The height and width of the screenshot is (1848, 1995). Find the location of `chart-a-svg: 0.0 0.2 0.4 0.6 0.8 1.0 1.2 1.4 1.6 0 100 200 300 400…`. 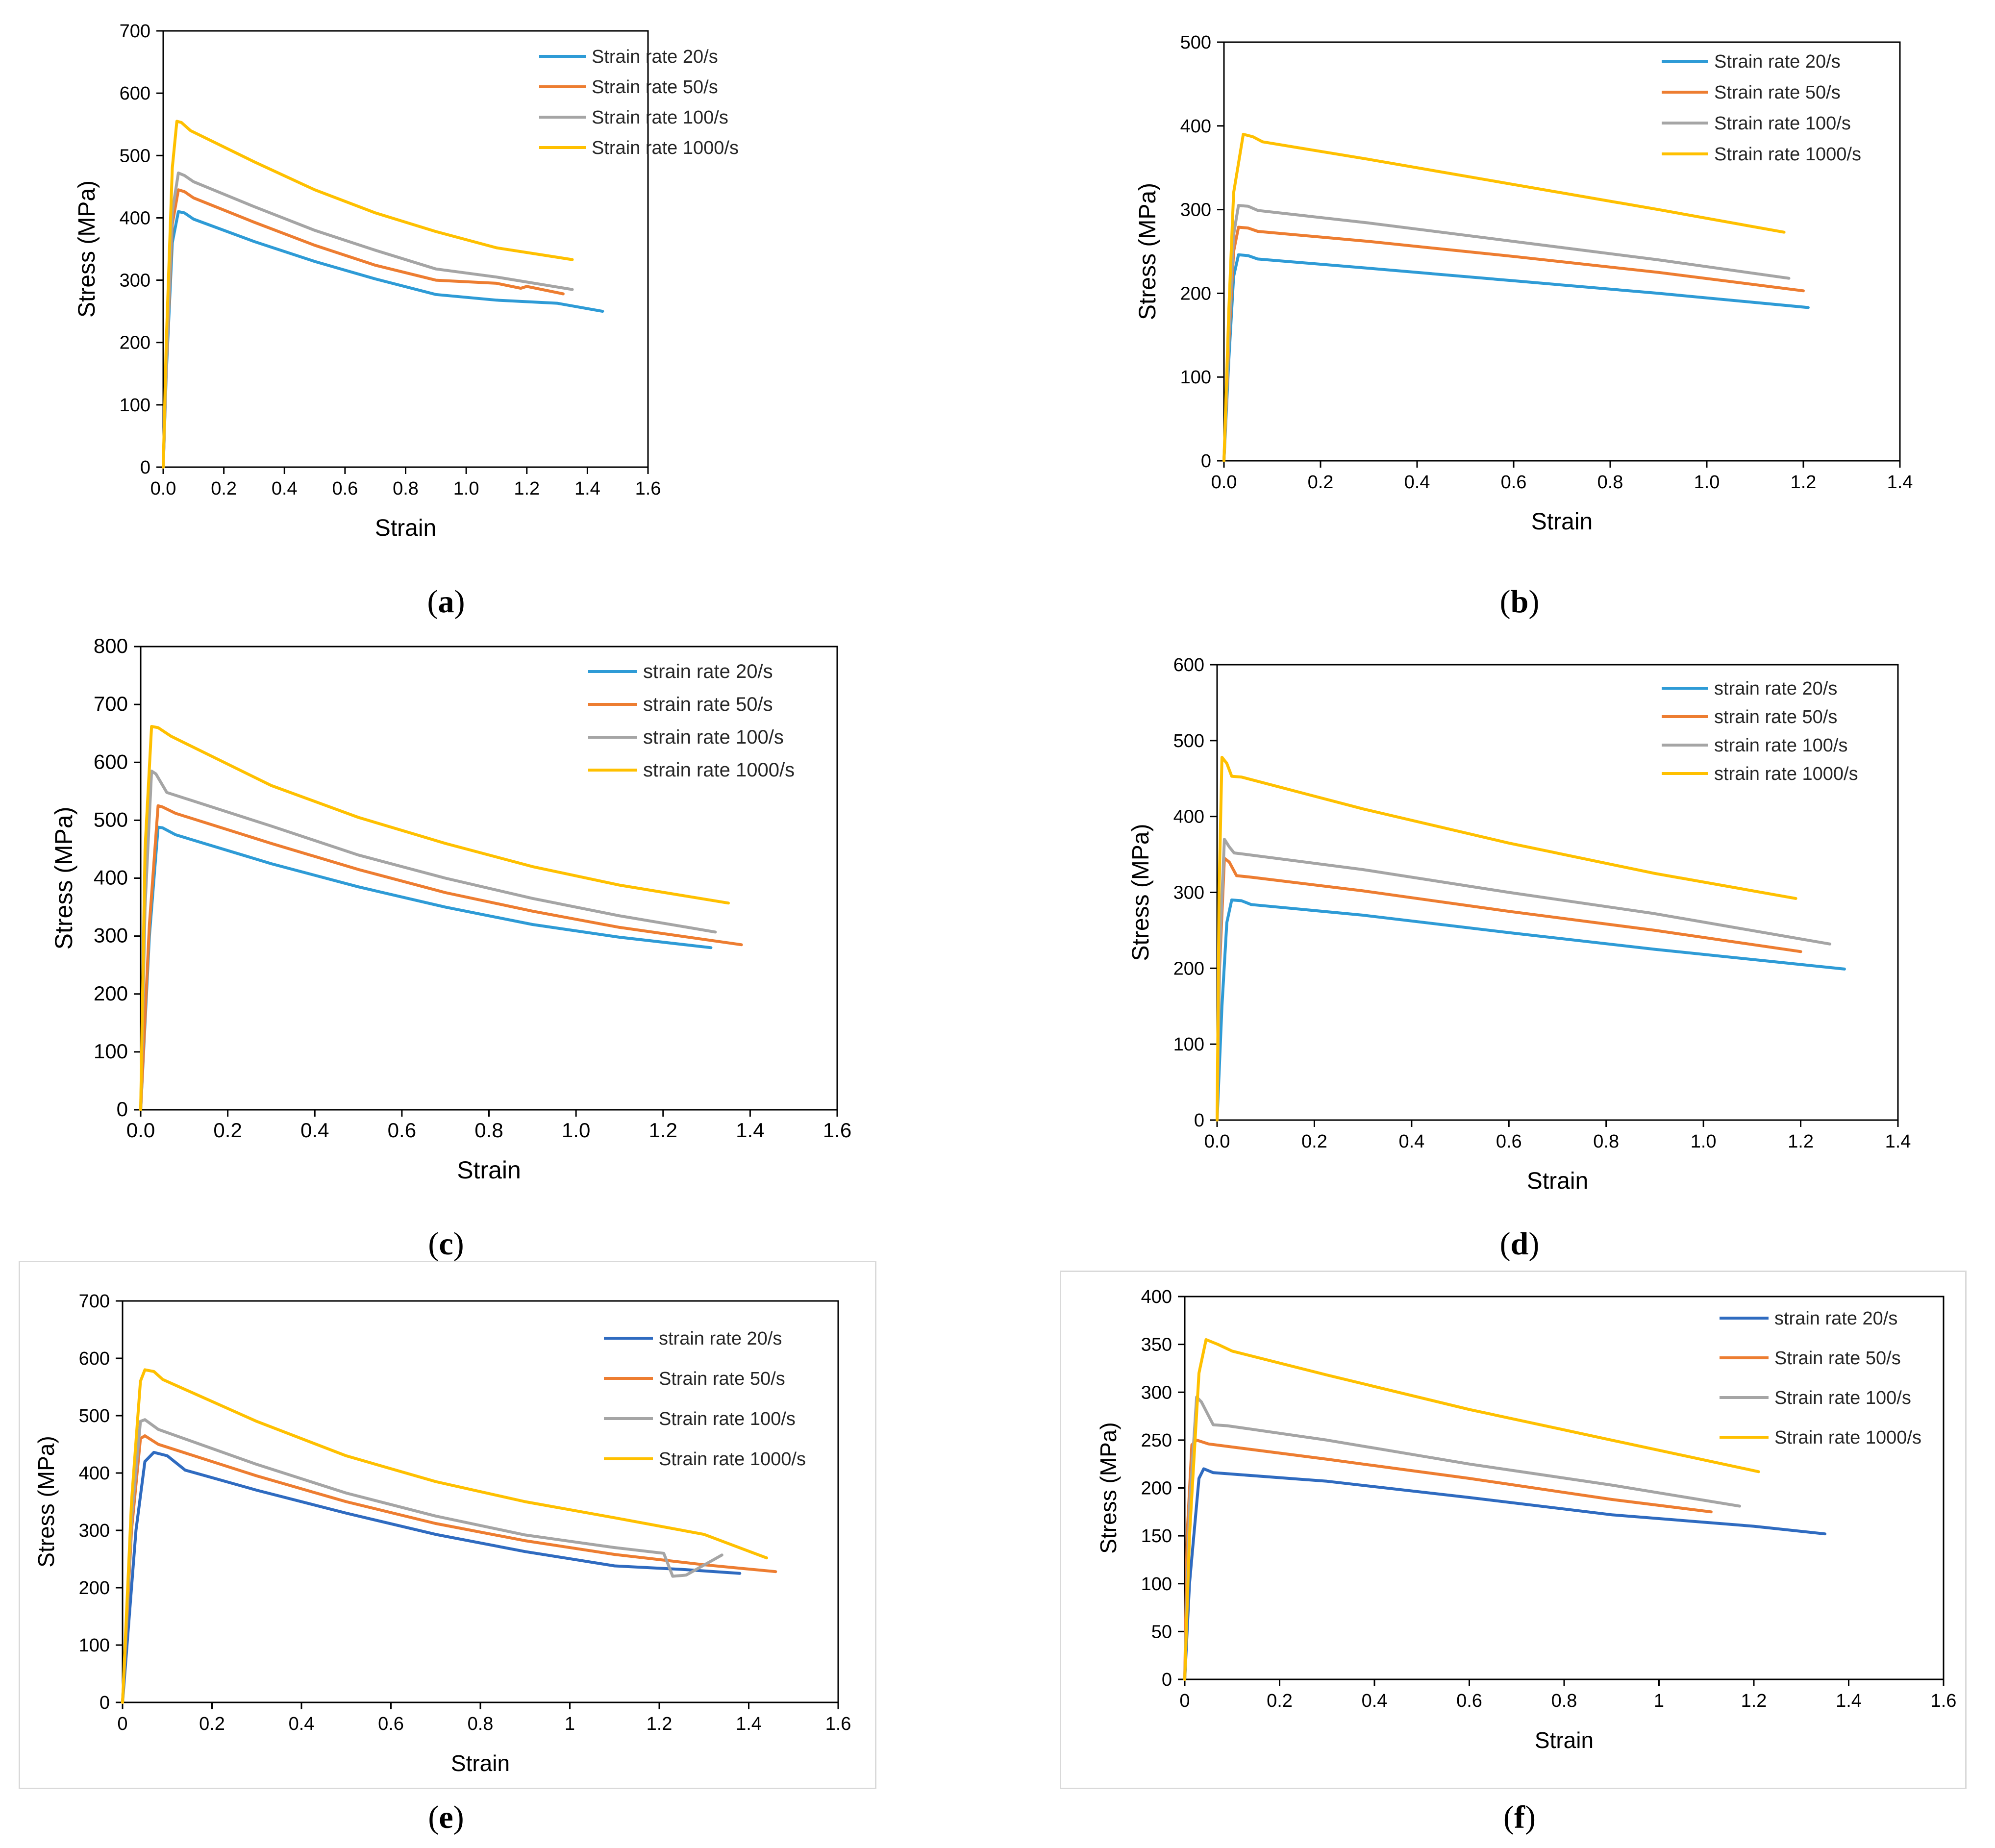

chart-a-svg: 0.0 0.2 0.4 0.6 0.8 1.0 1.2 1.4 1.6 0 100 200 300 400… is located at coordinates (406, 281).